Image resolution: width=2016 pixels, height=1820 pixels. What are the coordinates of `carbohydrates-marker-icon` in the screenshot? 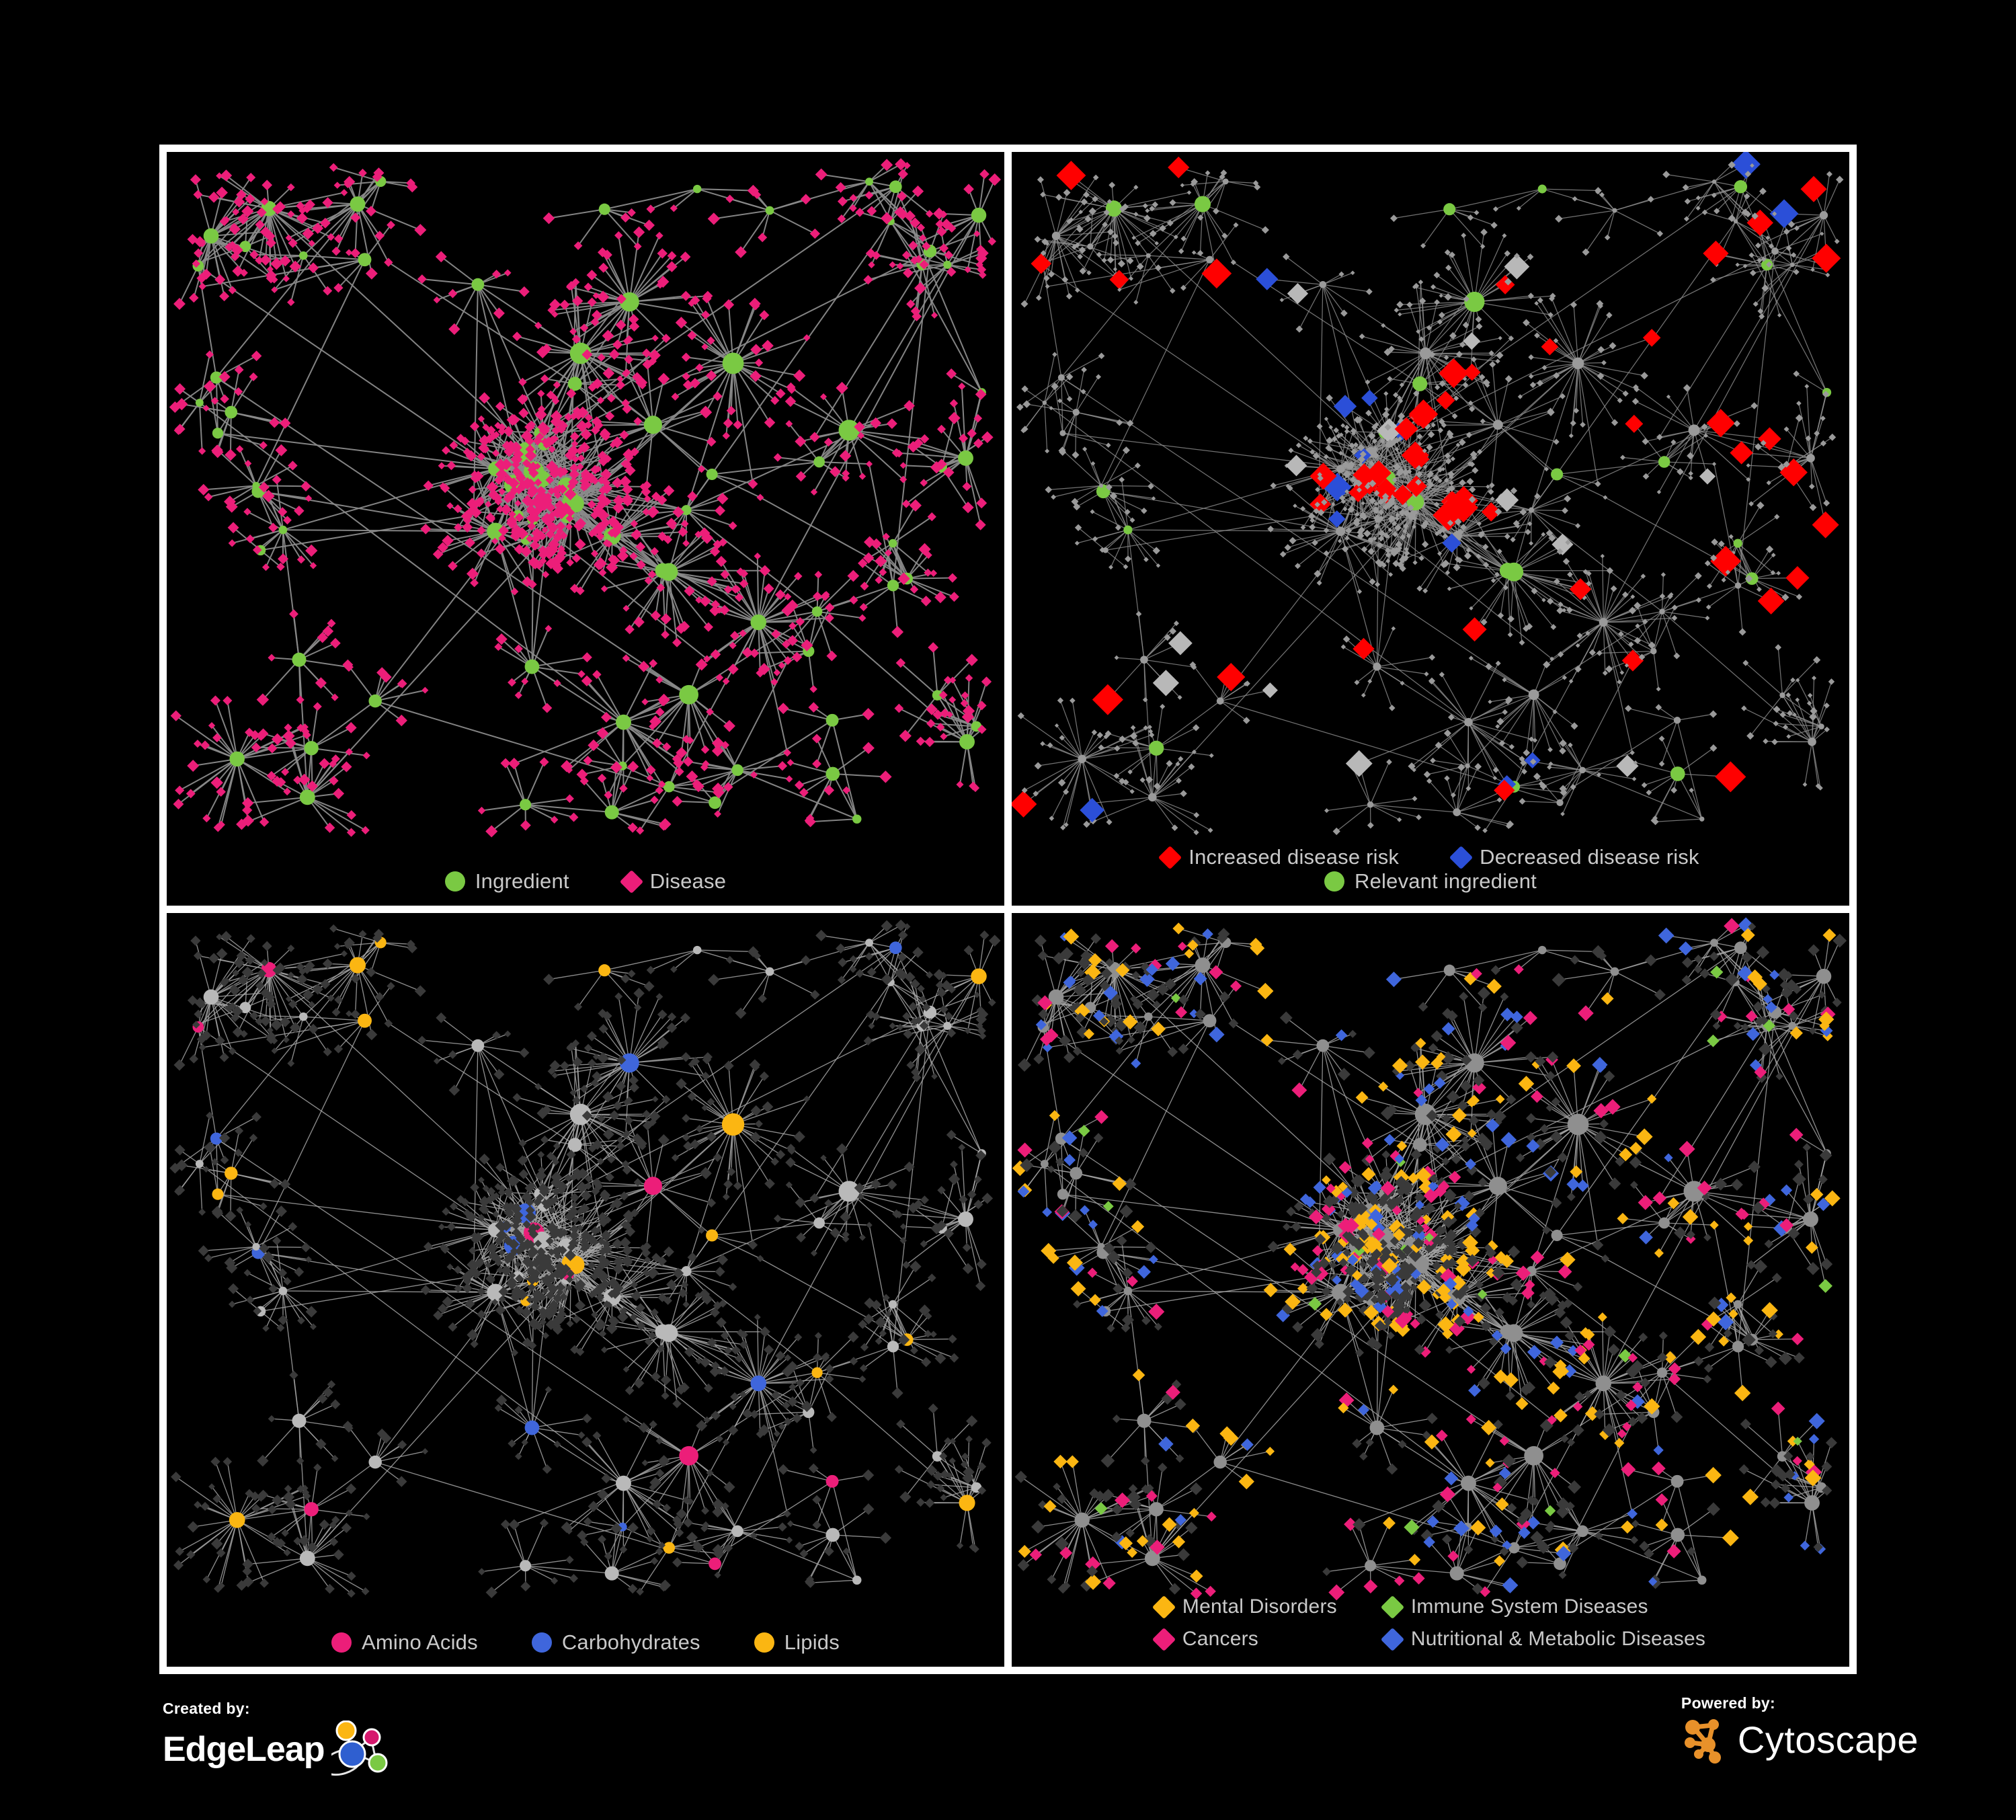 It's located at (541, 1642).